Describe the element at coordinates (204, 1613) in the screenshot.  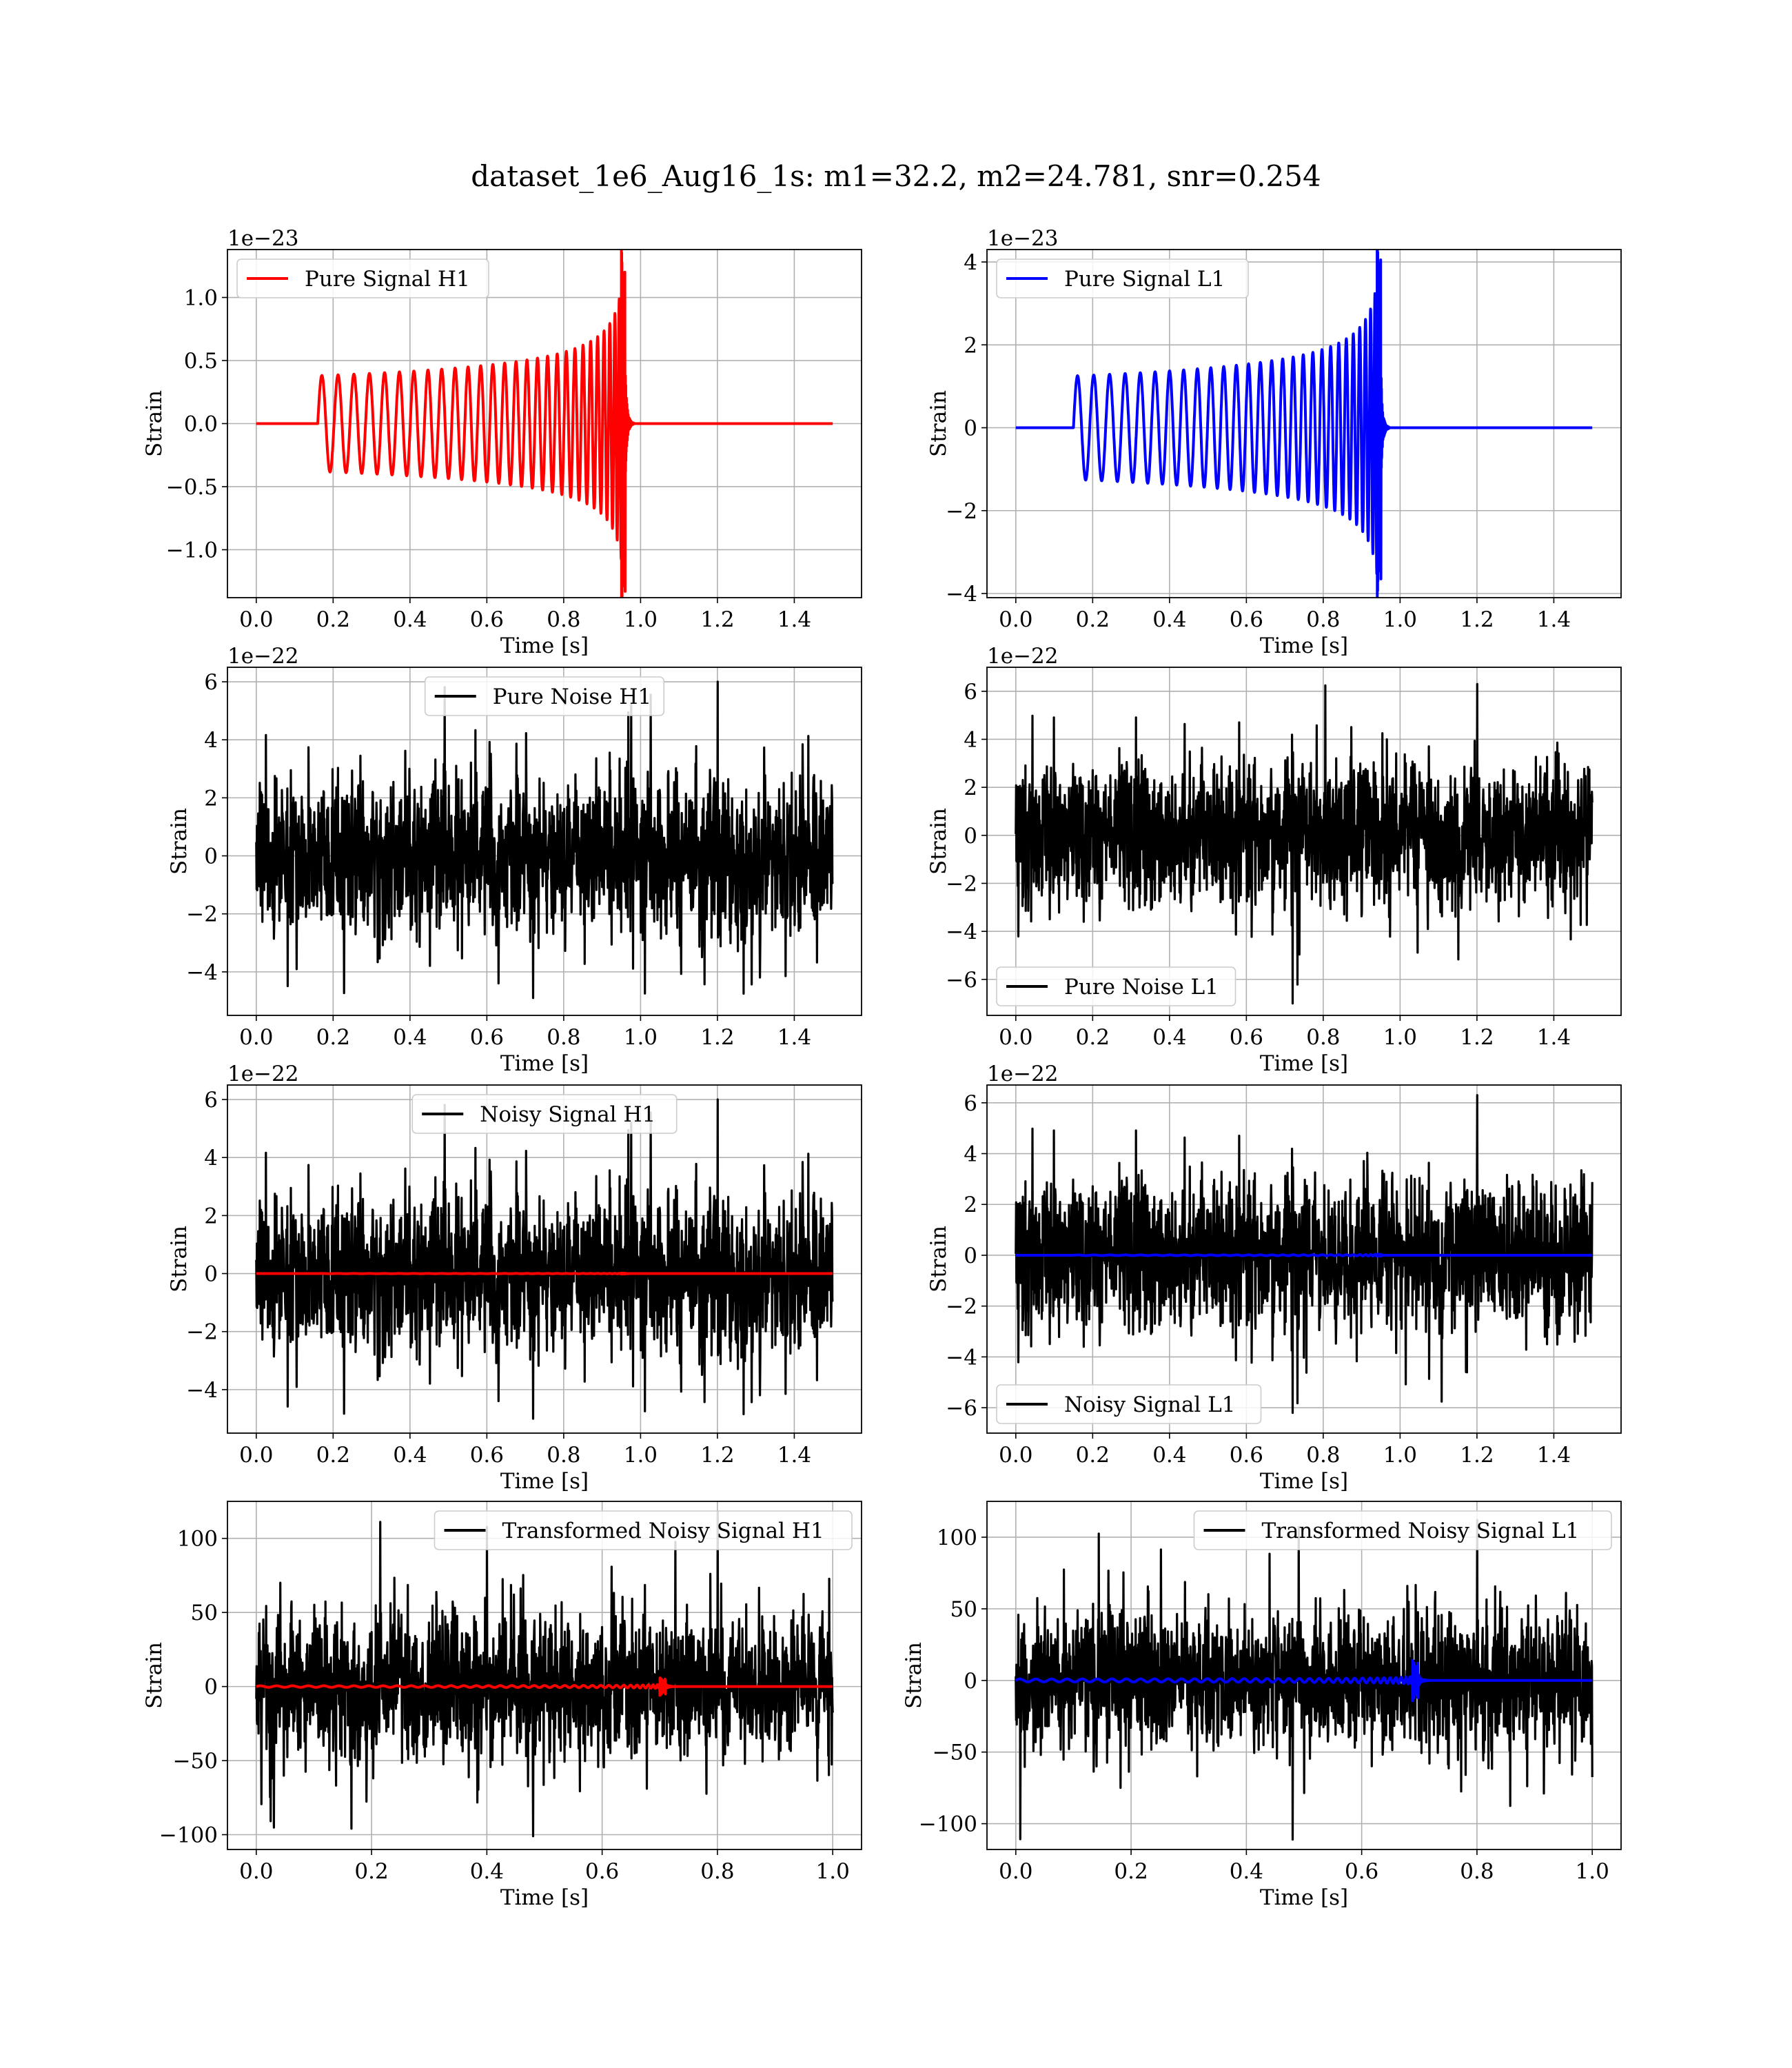
I see `y-tick-label: 50` at that location.